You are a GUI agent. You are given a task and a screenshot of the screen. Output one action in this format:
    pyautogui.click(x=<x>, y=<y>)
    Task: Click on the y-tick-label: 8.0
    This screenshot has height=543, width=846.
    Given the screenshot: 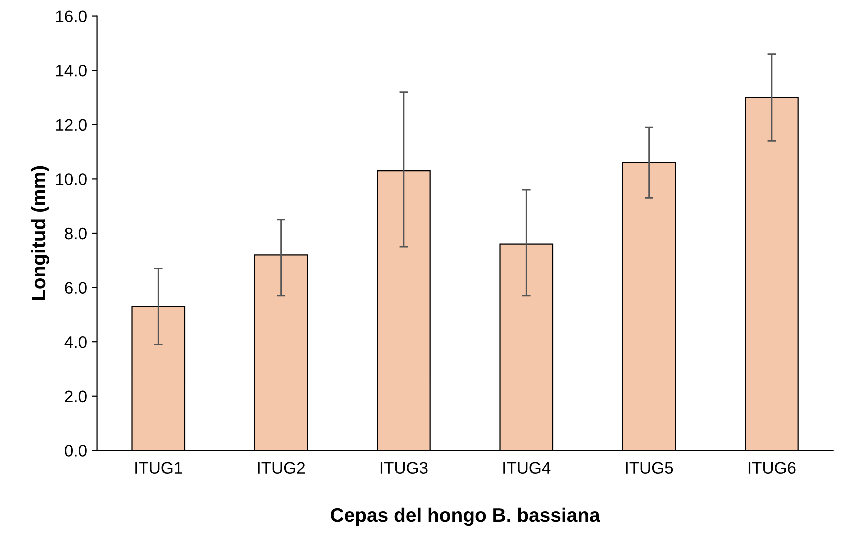 What is the action you would take?
    pyautogui.click(x=76, y=234)
    